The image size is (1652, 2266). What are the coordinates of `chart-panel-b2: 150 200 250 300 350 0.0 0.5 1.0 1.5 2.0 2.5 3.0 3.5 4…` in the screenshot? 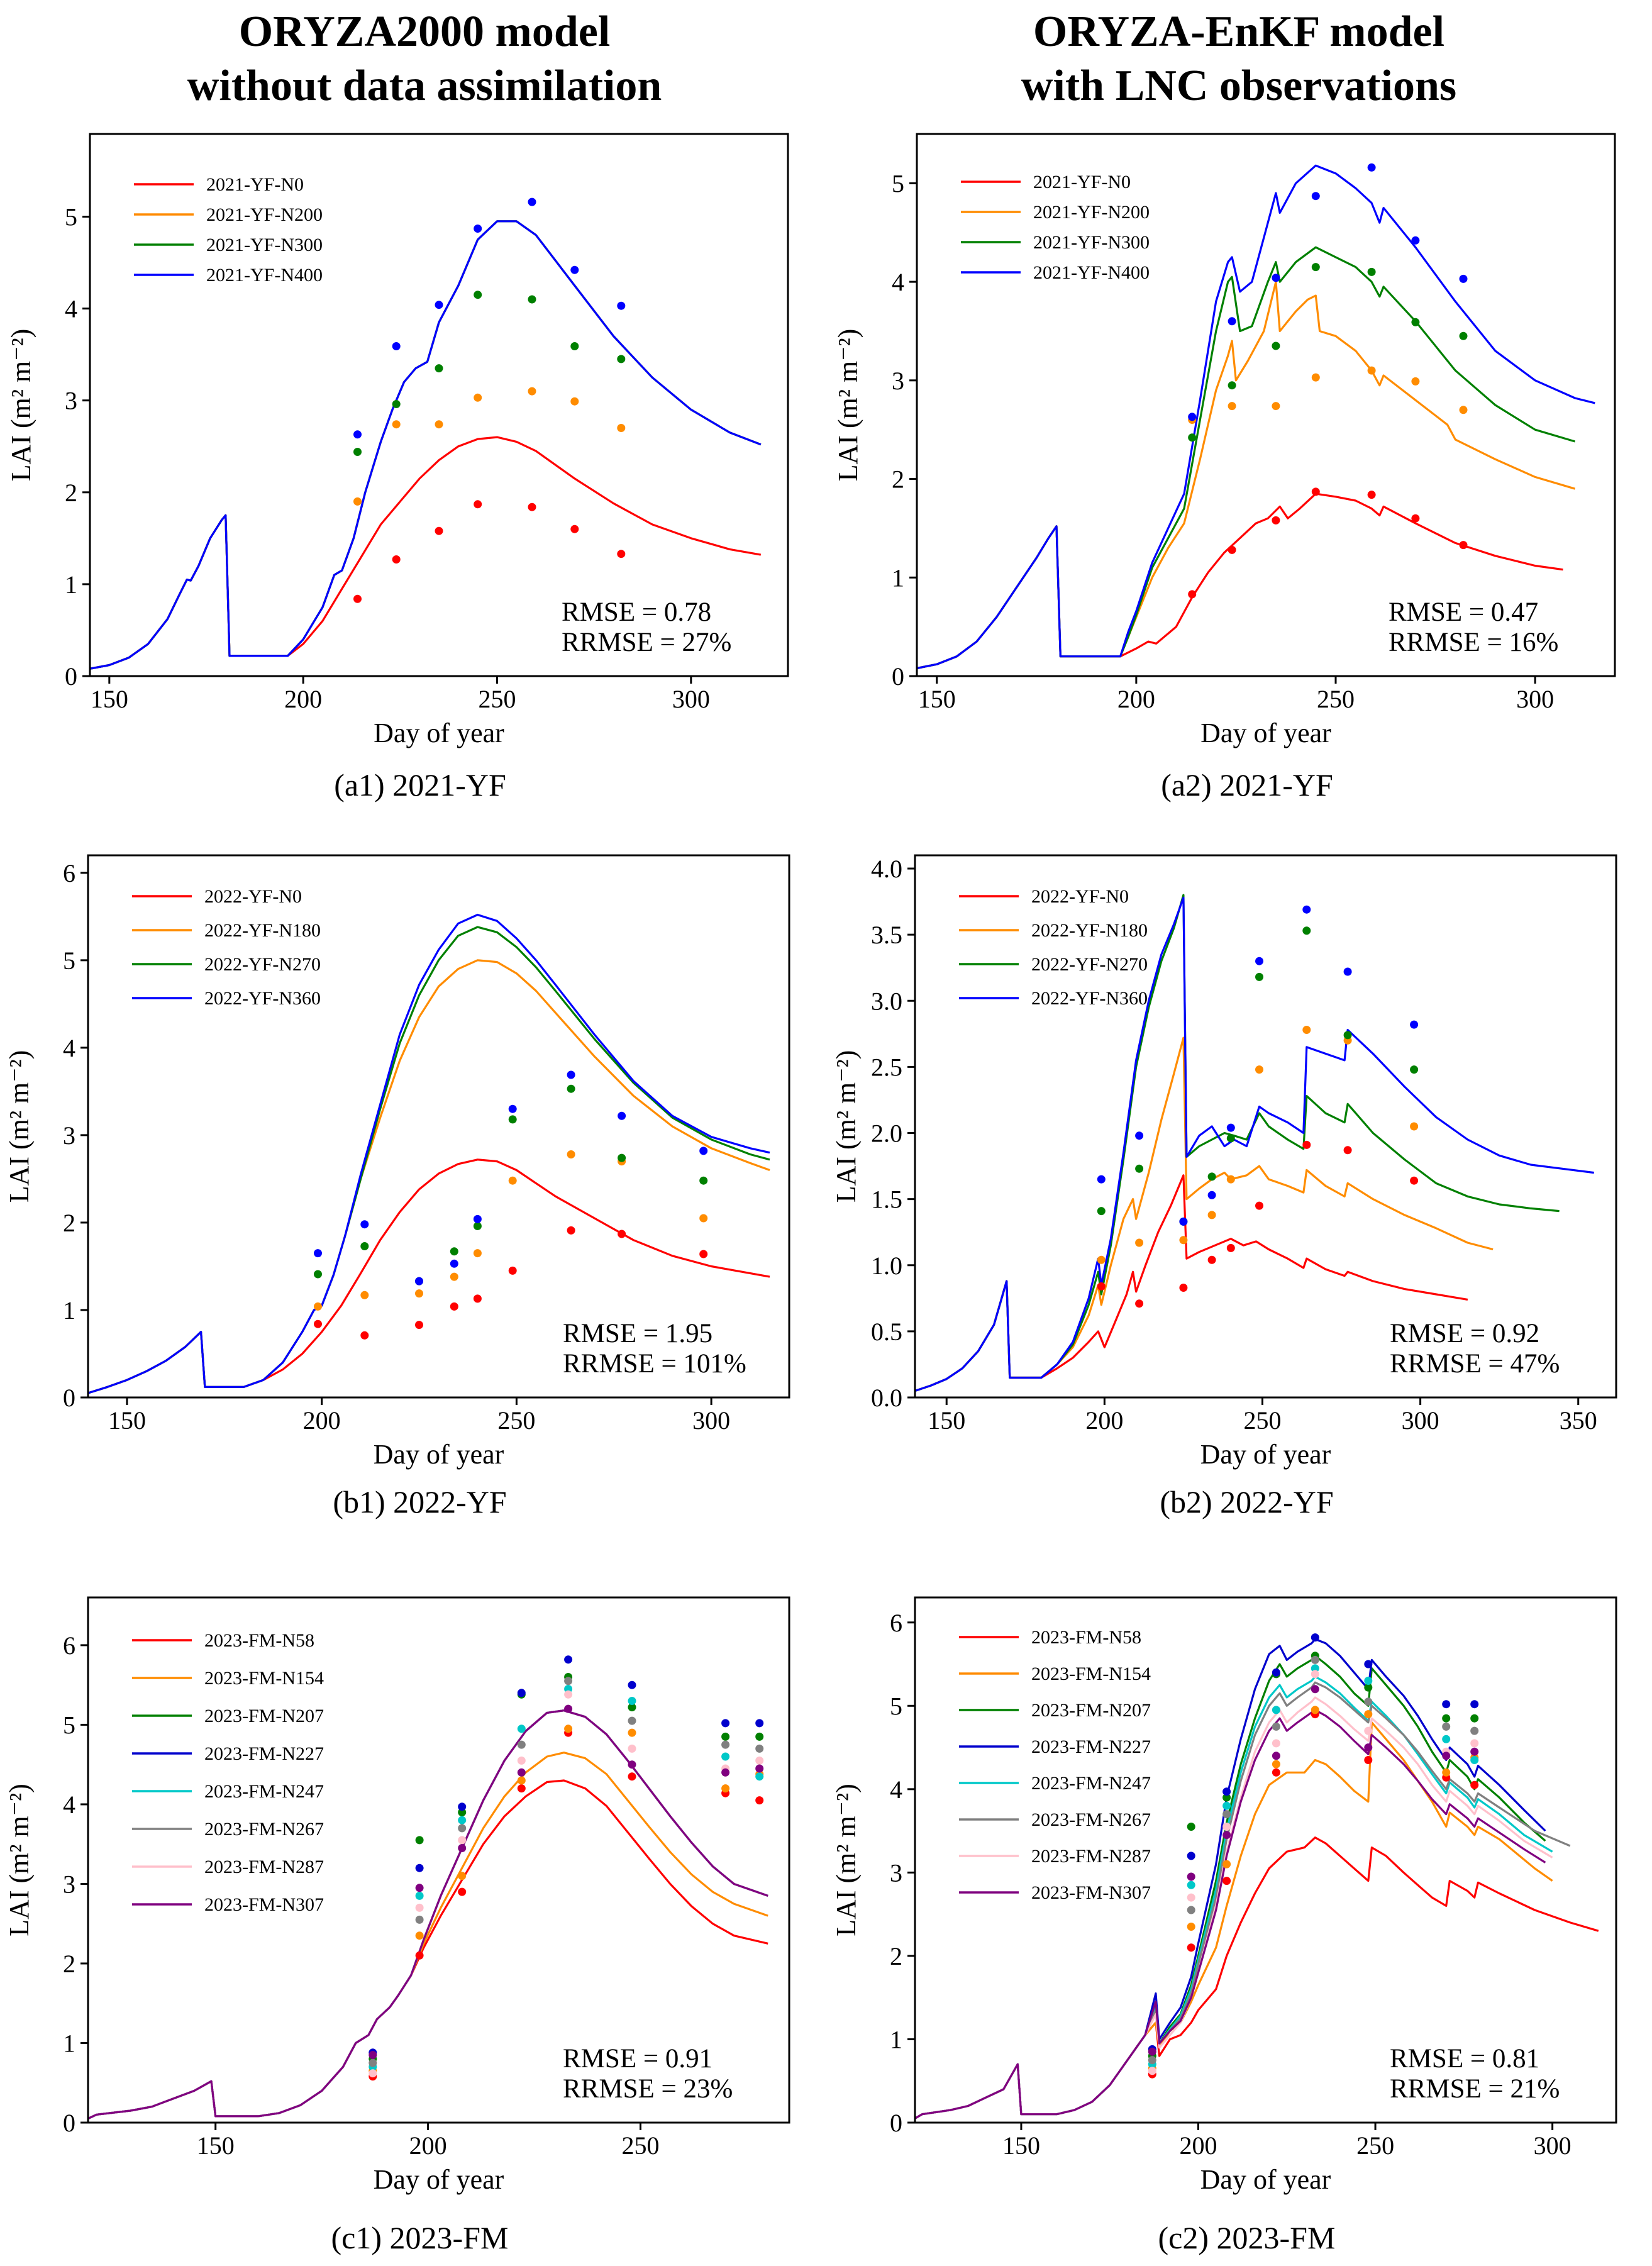 It's located at (1224, 1186).